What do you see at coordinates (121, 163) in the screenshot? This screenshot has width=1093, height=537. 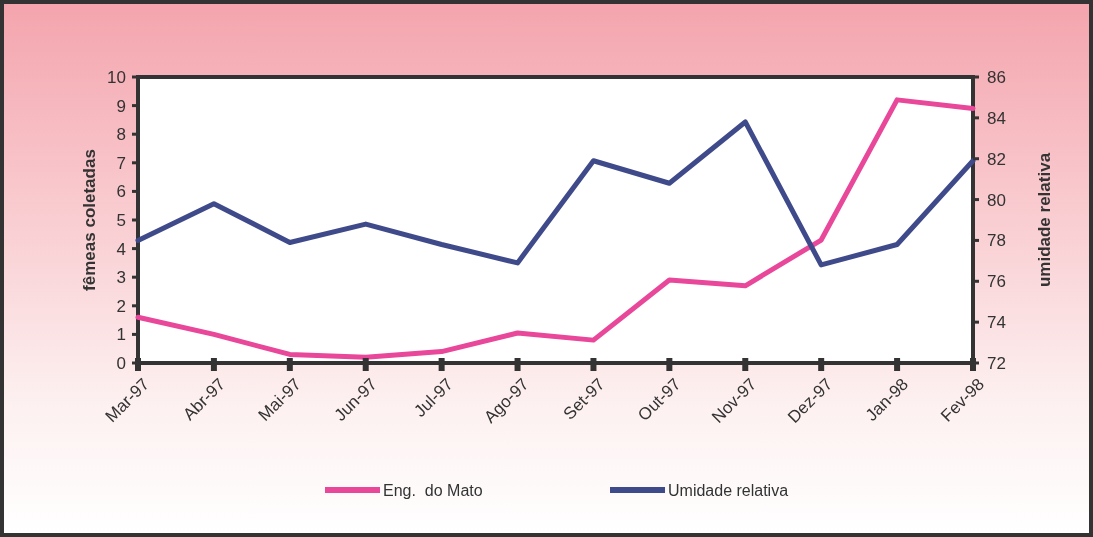 I see `y-tick-label: 7` at bounding box center [121, 163].